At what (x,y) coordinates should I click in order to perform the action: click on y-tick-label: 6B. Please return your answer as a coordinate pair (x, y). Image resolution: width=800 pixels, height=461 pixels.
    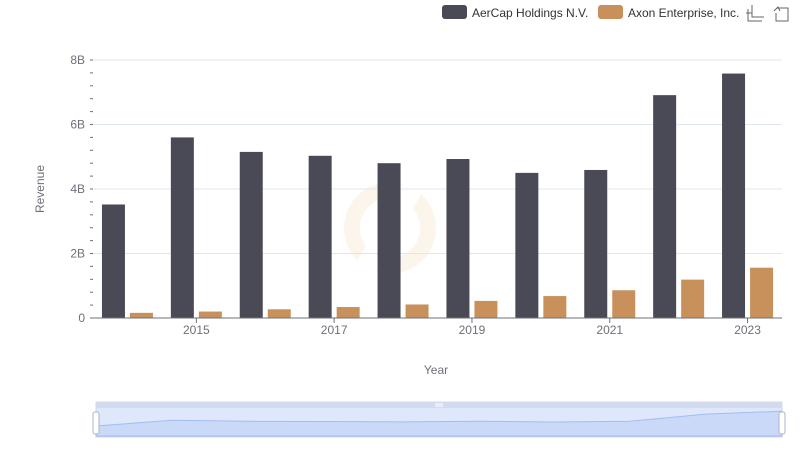
    Looking at the image, I should click on (77, 125).